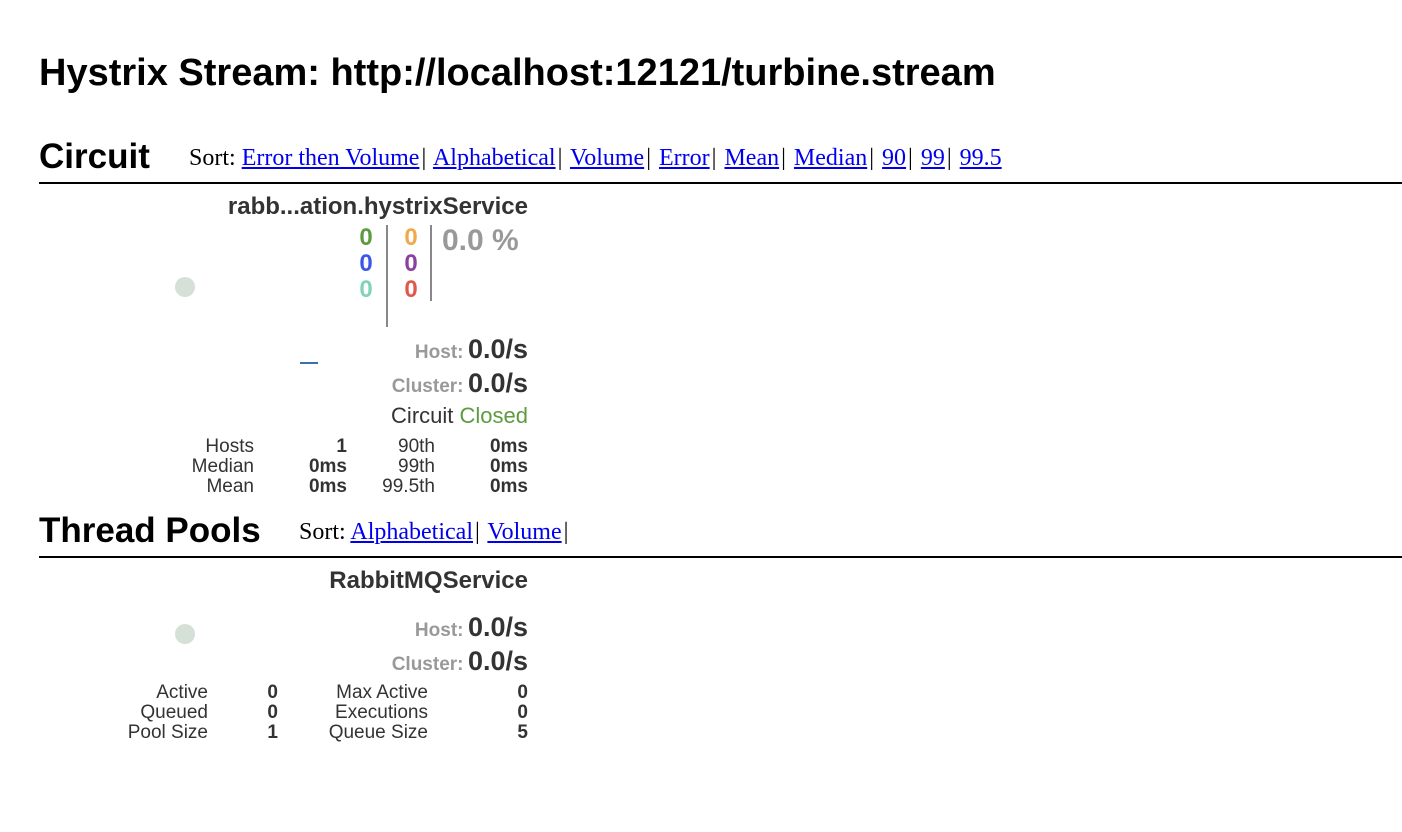  Describe the element at coordinates (382, 692) in the screenshot. I see `max-active-label: Max Active` at that location.